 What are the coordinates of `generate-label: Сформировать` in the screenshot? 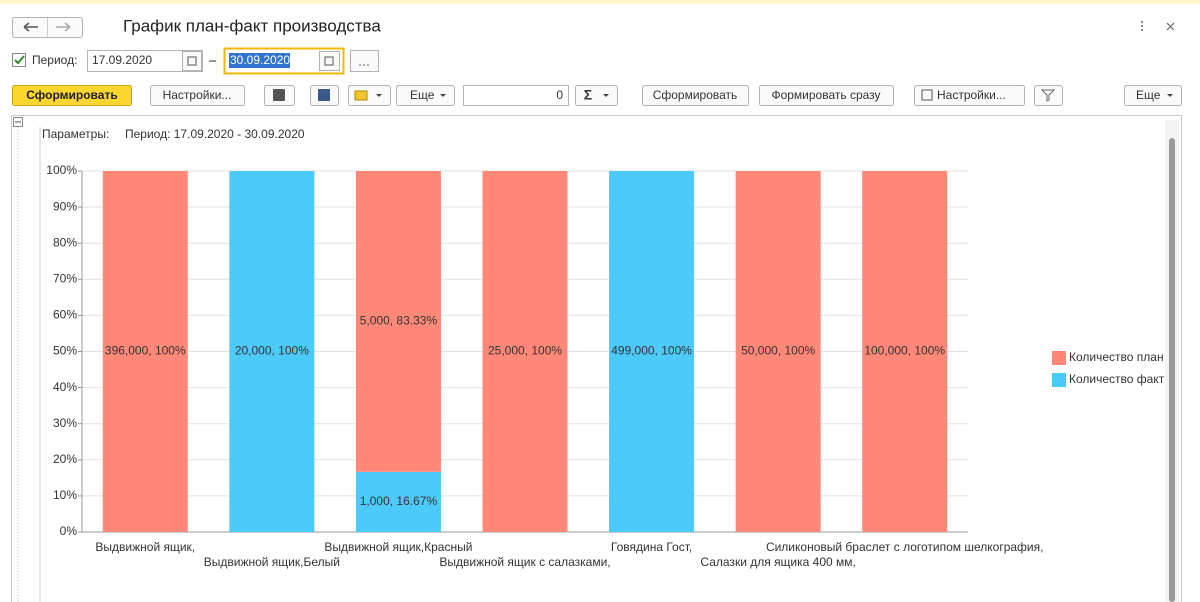 It's located at (71, 95).